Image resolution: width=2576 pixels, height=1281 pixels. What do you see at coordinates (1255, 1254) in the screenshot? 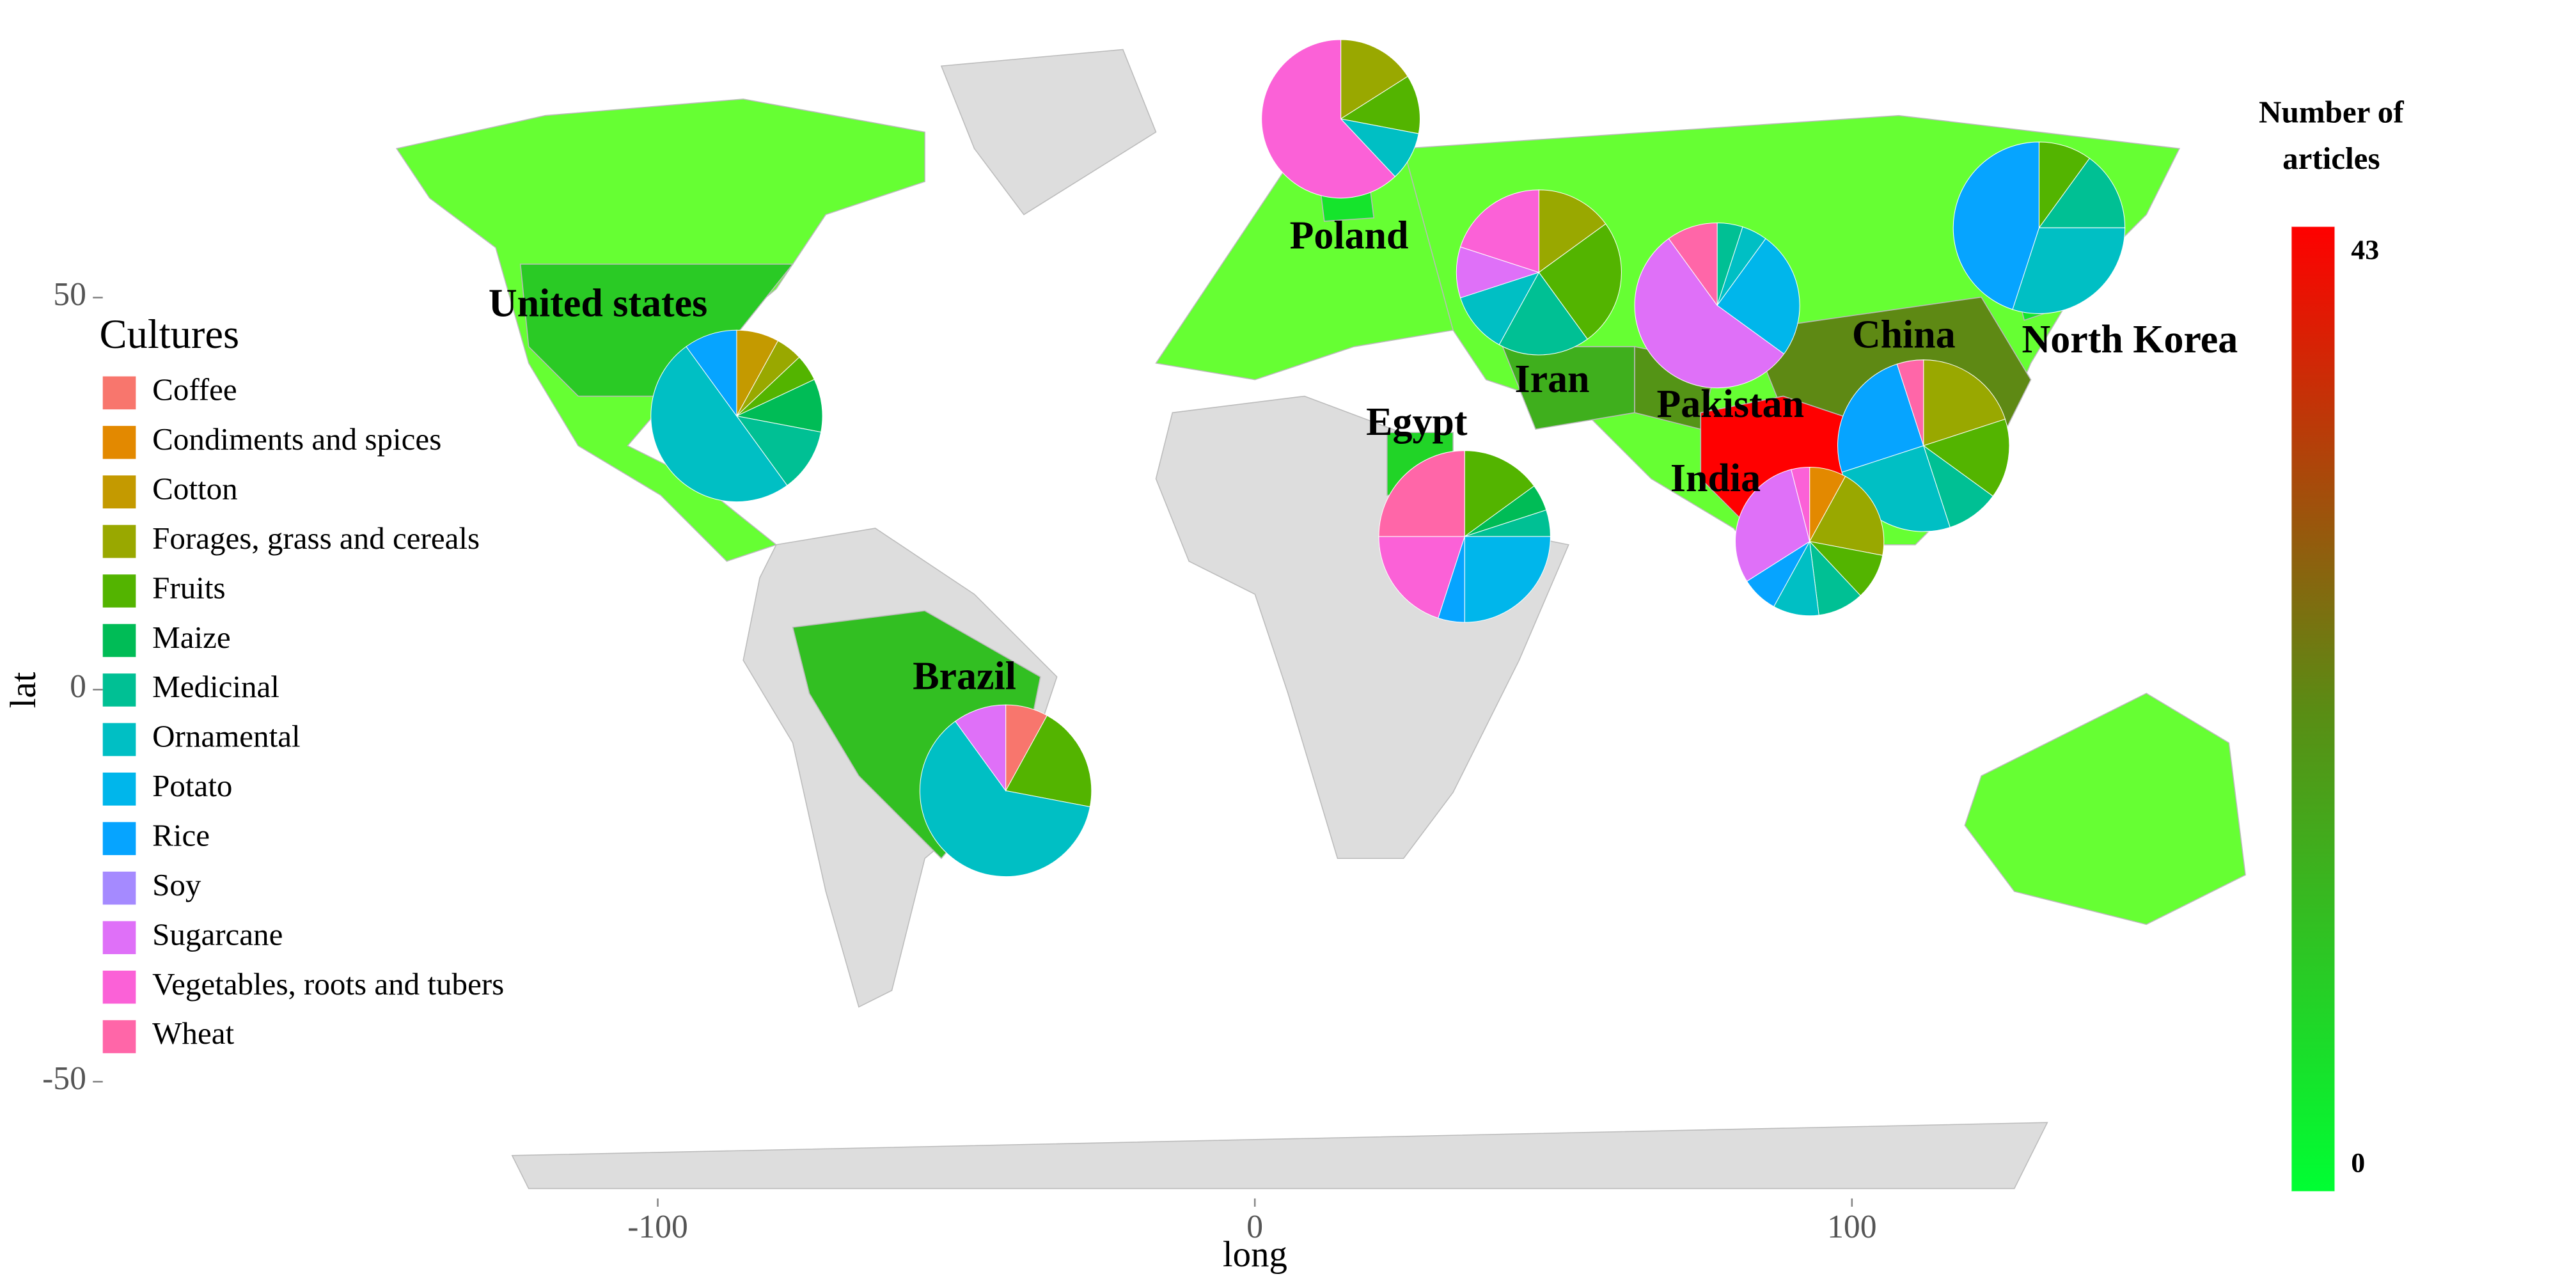
I see `x-axis-label: long` at bounding box center [1255, 1254].